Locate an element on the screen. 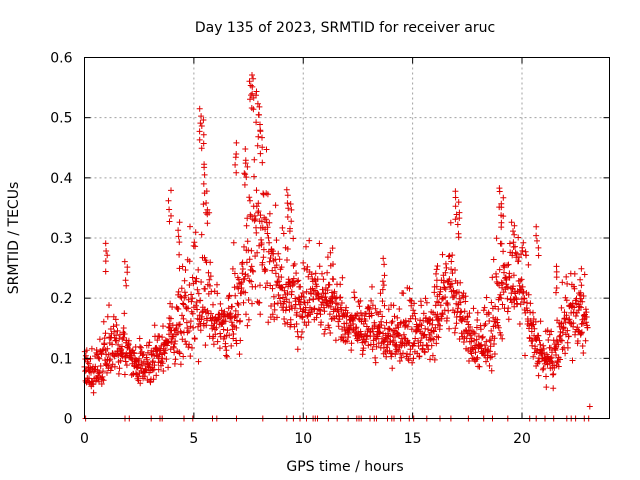  x-tick-label: 10 is located at coordinates (303, 439).